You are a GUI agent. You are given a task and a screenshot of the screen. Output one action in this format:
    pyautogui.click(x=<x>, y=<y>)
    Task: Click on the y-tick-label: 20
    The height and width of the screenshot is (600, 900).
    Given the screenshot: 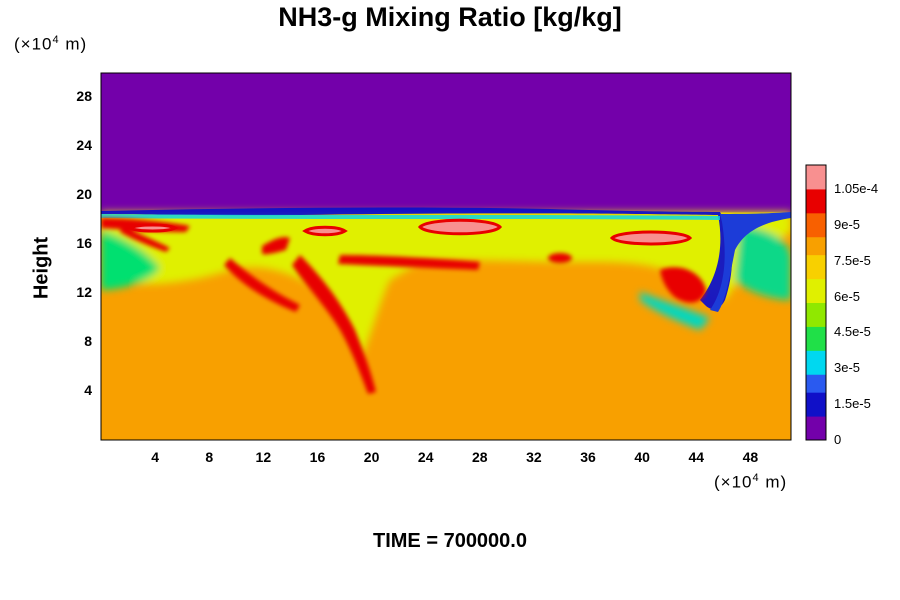 What is the action you would take?
    pyautogui.click(x=84, y=194)
    